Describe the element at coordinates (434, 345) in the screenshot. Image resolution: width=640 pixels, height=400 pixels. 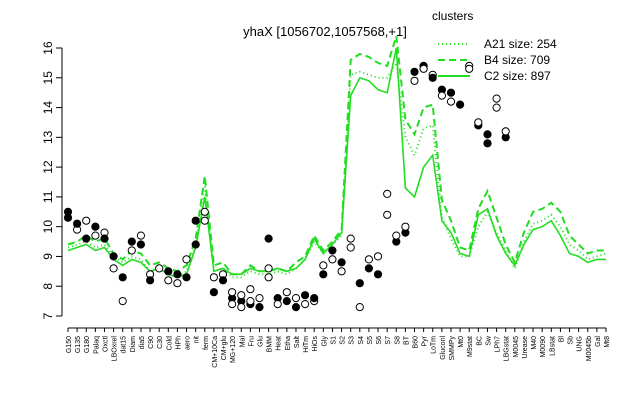
I see `x-tick-label: LoTm` at that location.